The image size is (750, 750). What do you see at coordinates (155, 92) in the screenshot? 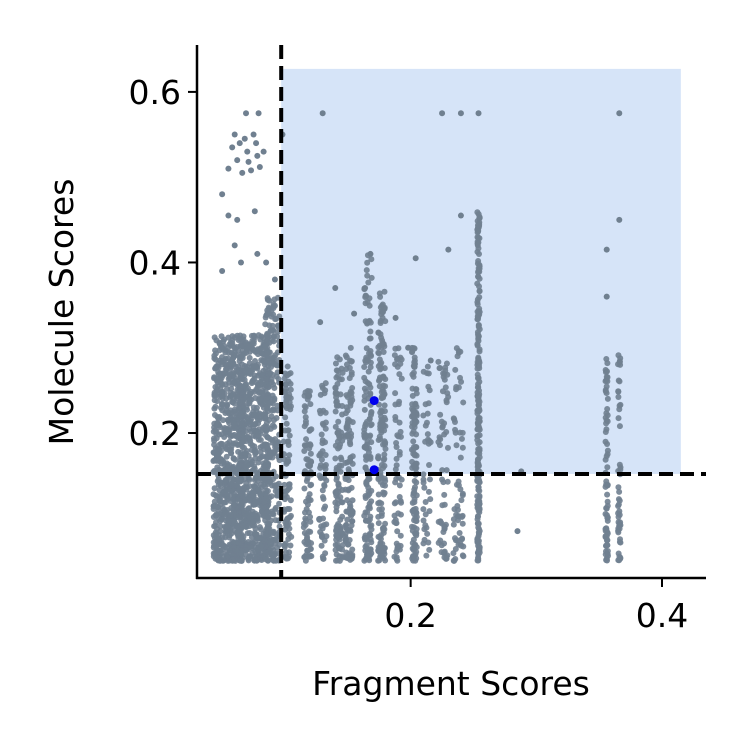
I see `y-tick-label: 0.6` at bounding box center [155, 92].